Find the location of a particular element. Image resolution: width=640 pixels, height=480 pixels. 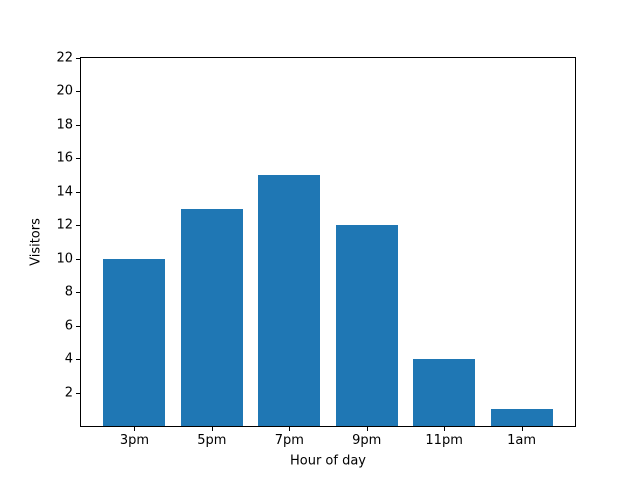

x-axis-label: Hour of day is located at coordinates (328, 461).